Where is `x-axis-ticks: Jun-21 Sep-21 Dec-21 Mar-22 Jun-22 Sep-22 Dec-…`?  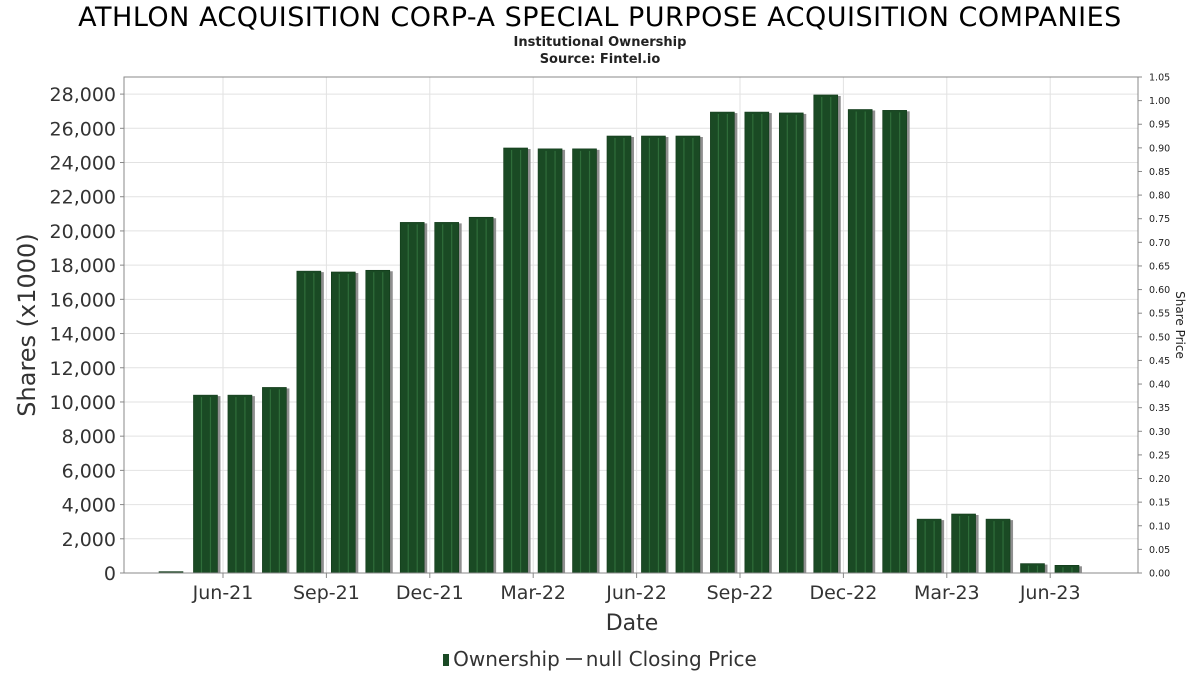 x-axis-ticks: Jun-21 Sep-21 Dec-21 Mar-22 Jun-22 Sep-22 Dec-… is located at coordinates (636, 588).